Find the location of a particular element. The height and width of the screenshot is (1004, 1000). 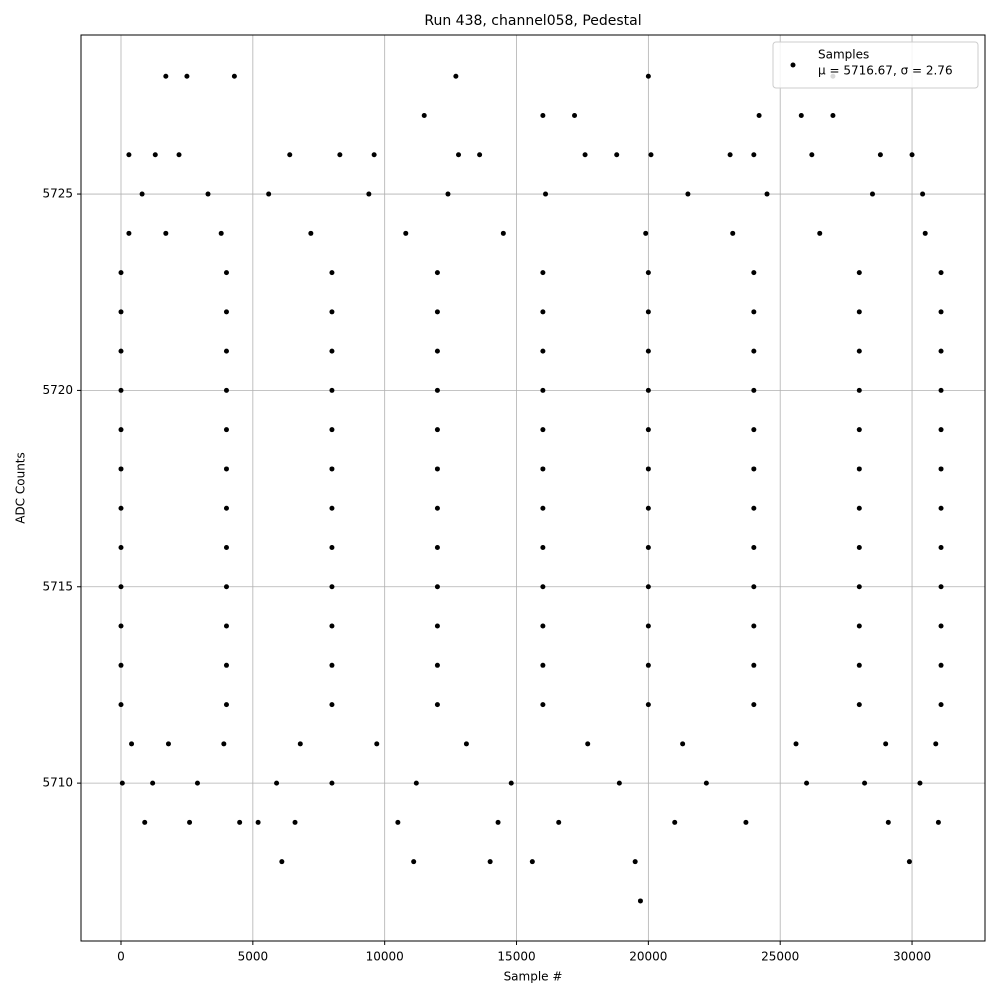

y-axis-label: ADC Counts is located at coordinates (21, 488).